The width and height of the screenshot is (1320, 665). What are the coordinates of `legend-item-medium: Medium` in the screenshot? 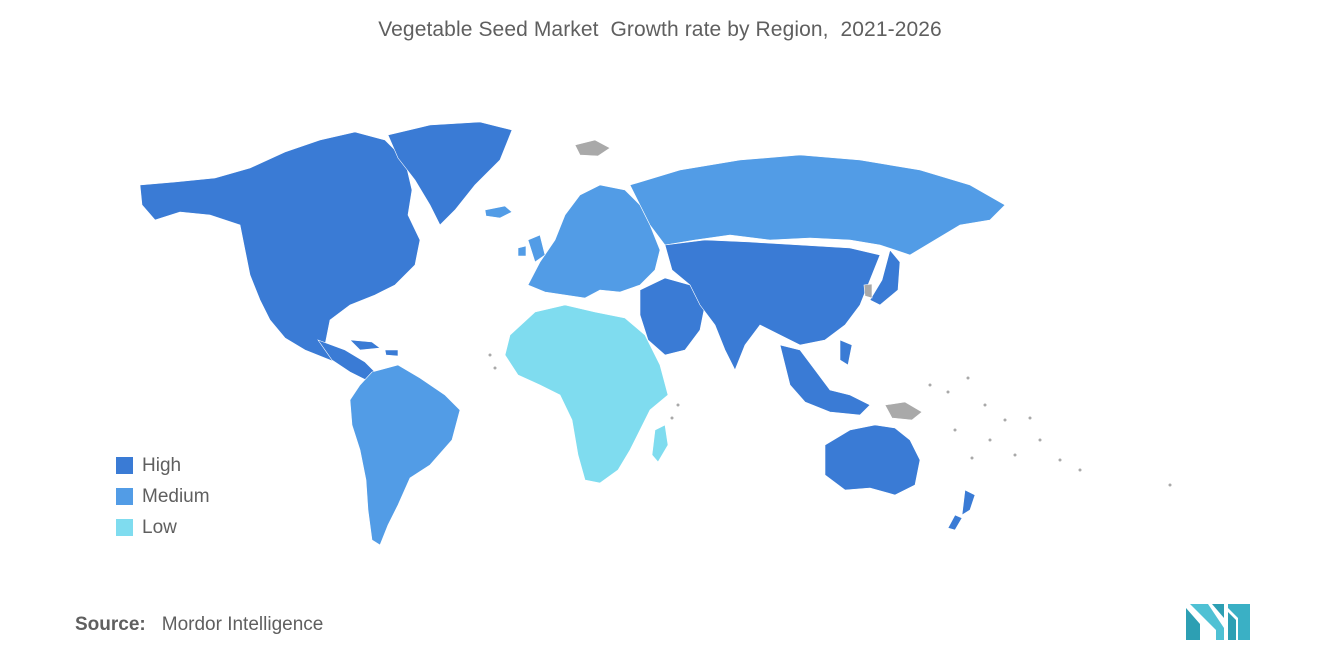 It's located at (163, 496).